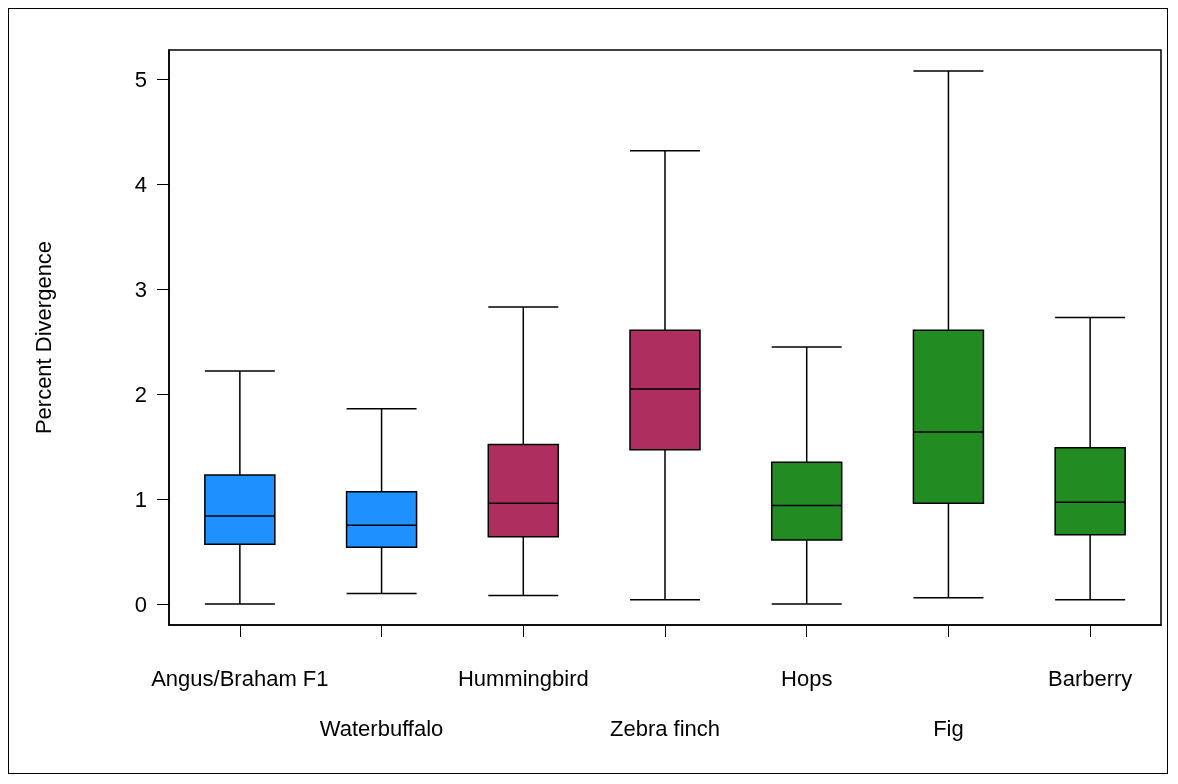  What do you see at coordinates (140, 289) in the screenshot?
I see `y-tick-label: 3` at bounding box center [140, 289].